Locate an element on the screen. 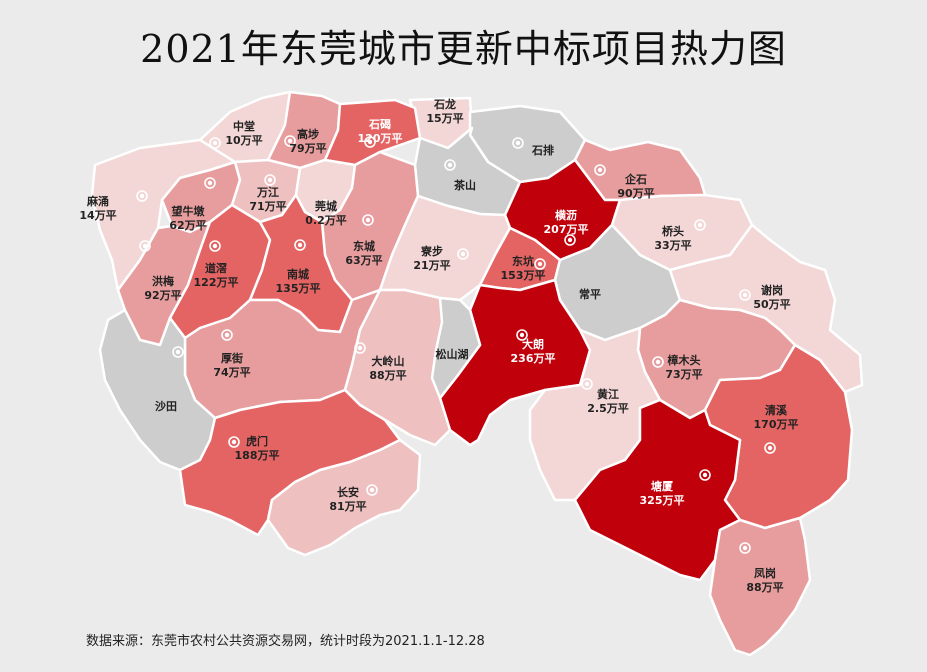  region-value-label: 50万平 is located at coordinates (771, 304).